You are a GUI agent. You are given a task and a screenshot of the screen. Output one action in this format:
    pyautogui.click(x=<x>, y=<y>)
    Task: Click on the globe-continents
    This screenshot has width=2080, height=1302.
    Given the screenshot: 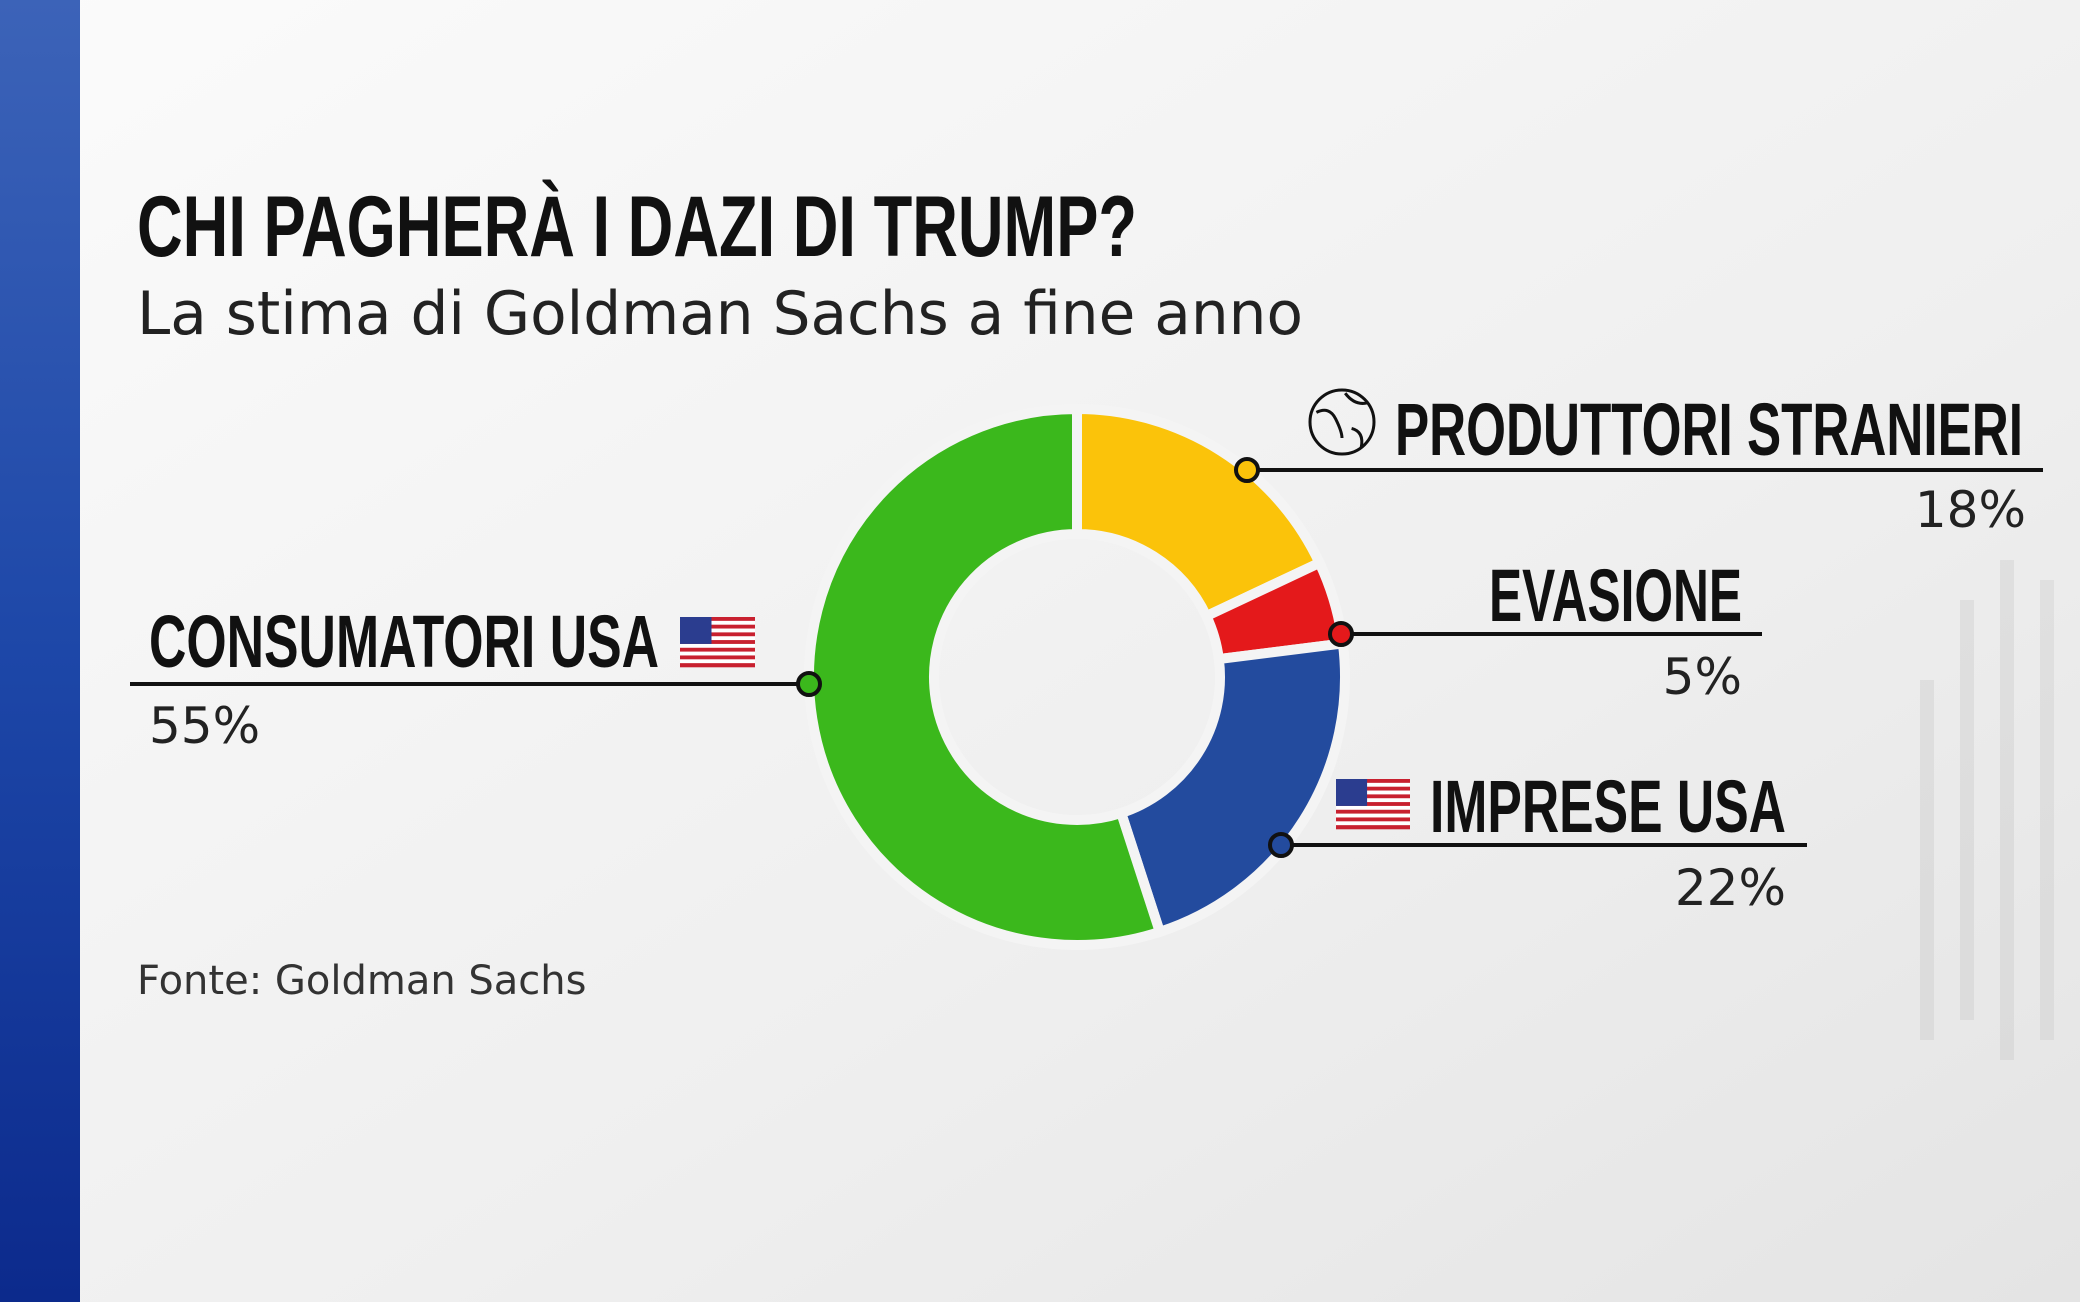 What is the action you would take?
    pyautogui.click(x=1341, y=420)
    